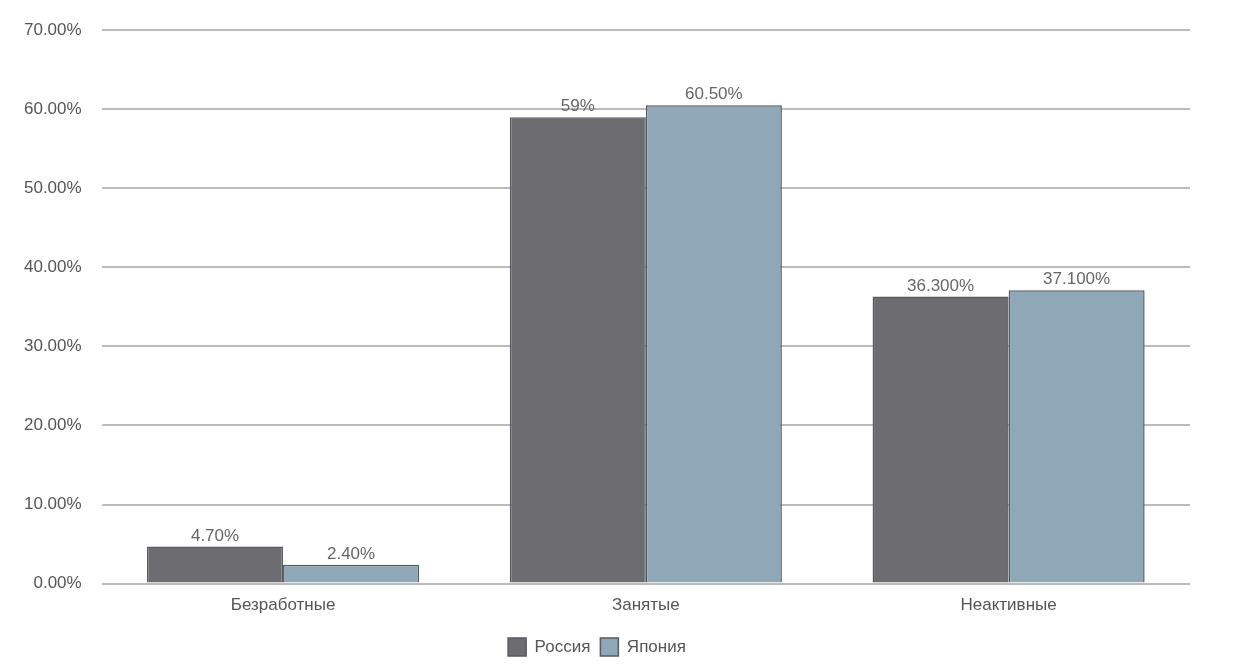  What do you see at coordinates (1077, 279) in the screenshot?
I see `data-label: 37.100%` at bounding box center [1077, 279].